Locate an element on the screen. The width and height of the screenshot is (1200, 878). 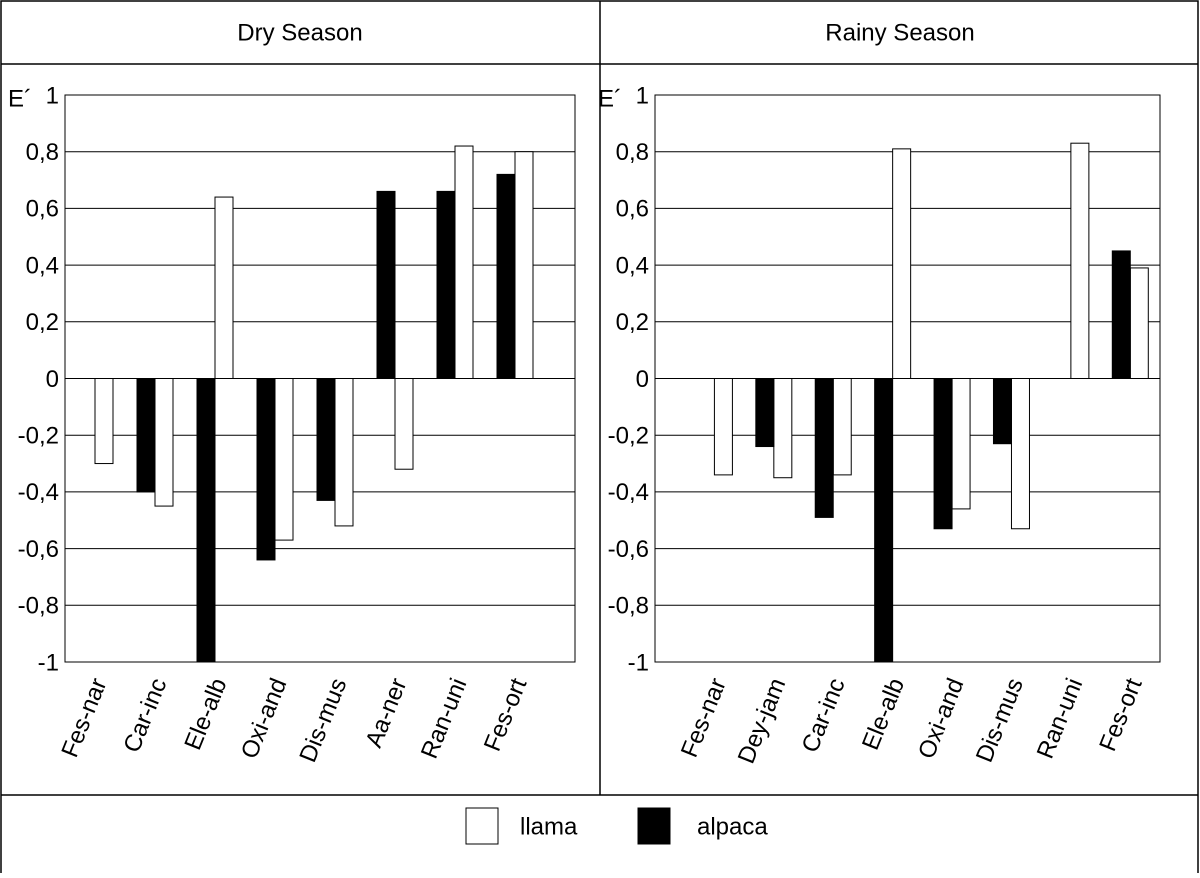
x-tick-label: Dey-jam is located at coordinates (762, 721).